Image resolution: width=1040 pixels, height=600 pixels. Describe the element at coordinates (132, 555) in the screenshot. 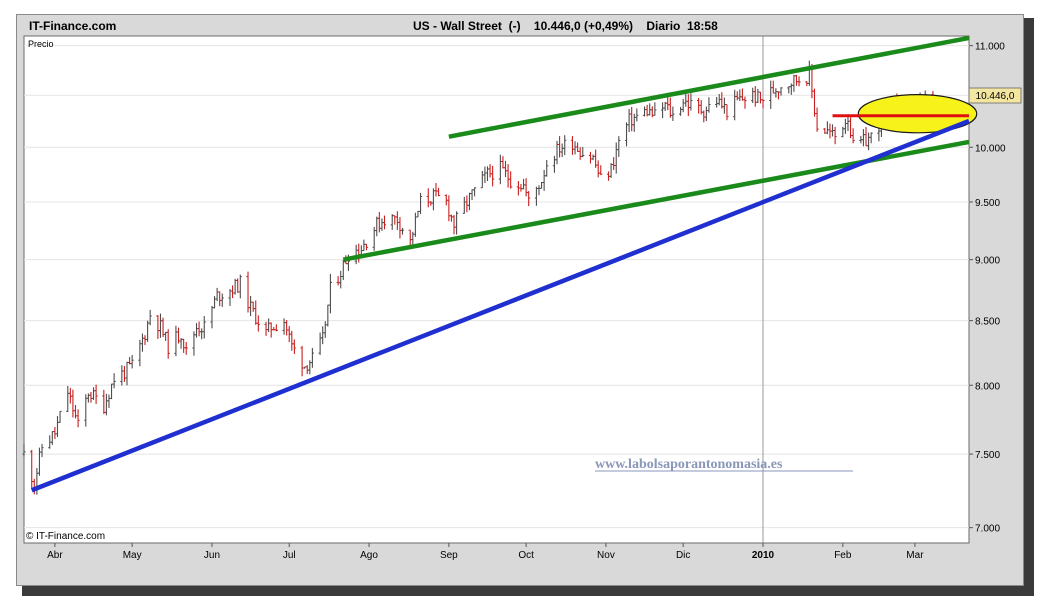

I see `x-tick-label: May` at that location.